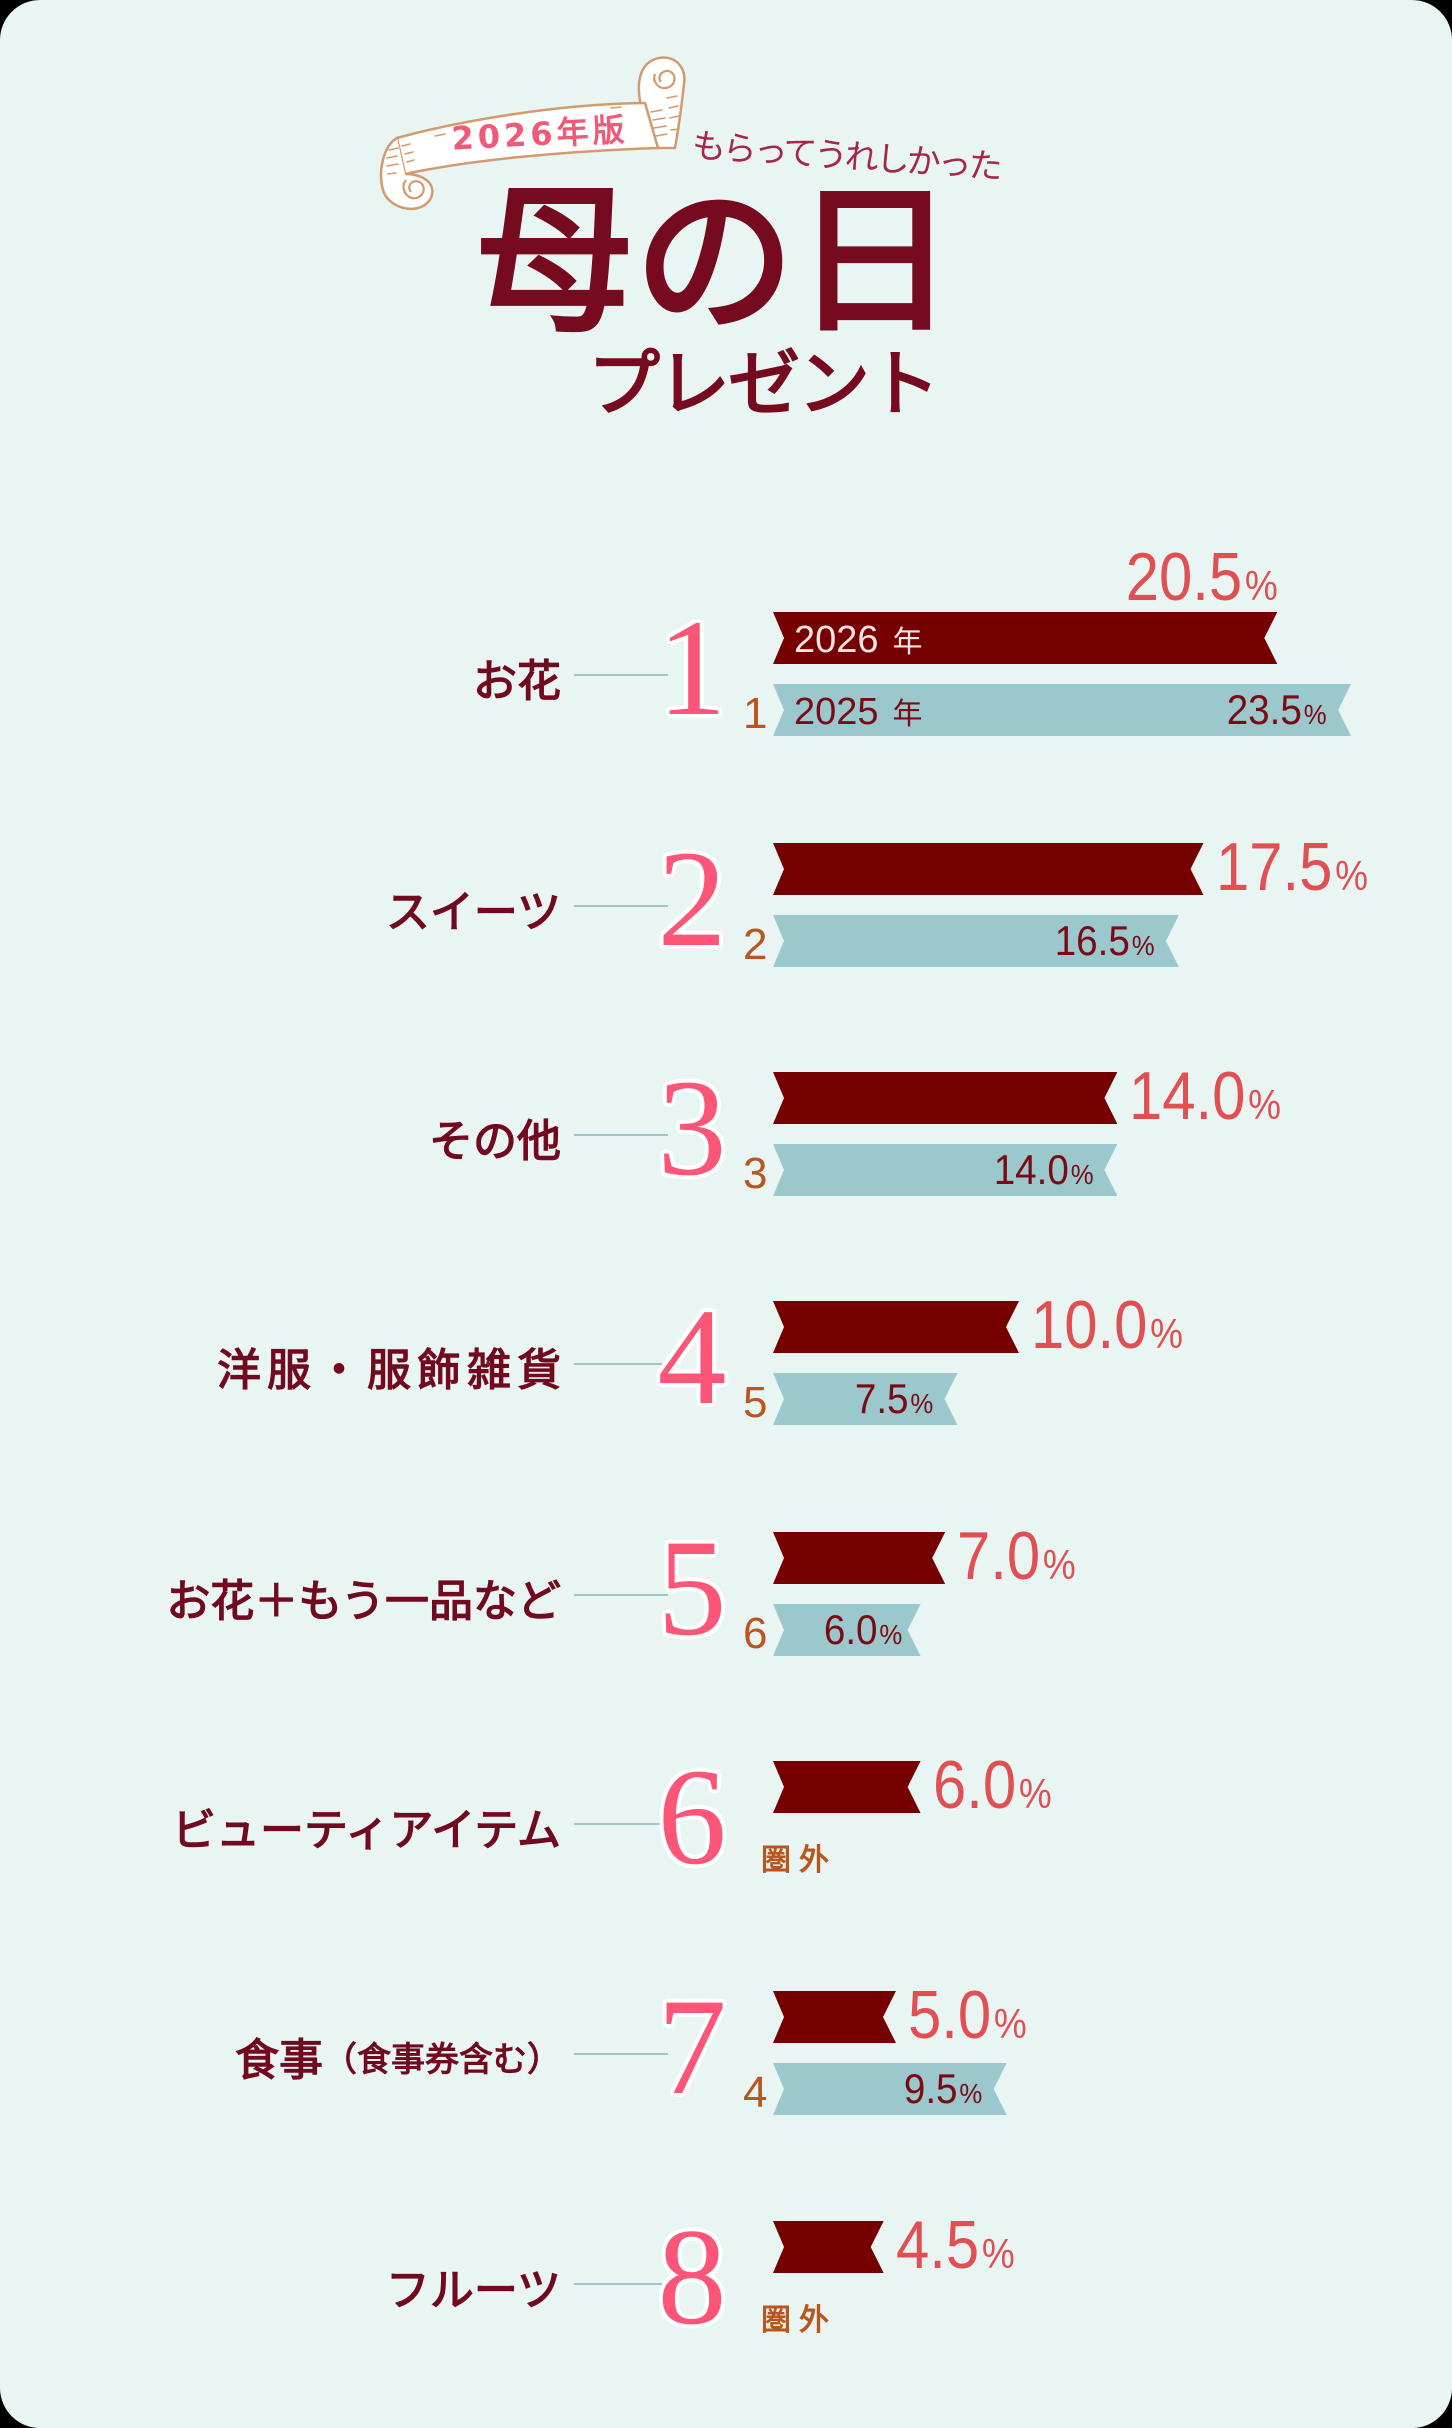 Image resolution: width=1452 pixels, height=2428 pixels. What do you see at coordinates (473, 912) in the screenshot?
I see `item-label-text: スイーツ` at bounding box center [473, 912].